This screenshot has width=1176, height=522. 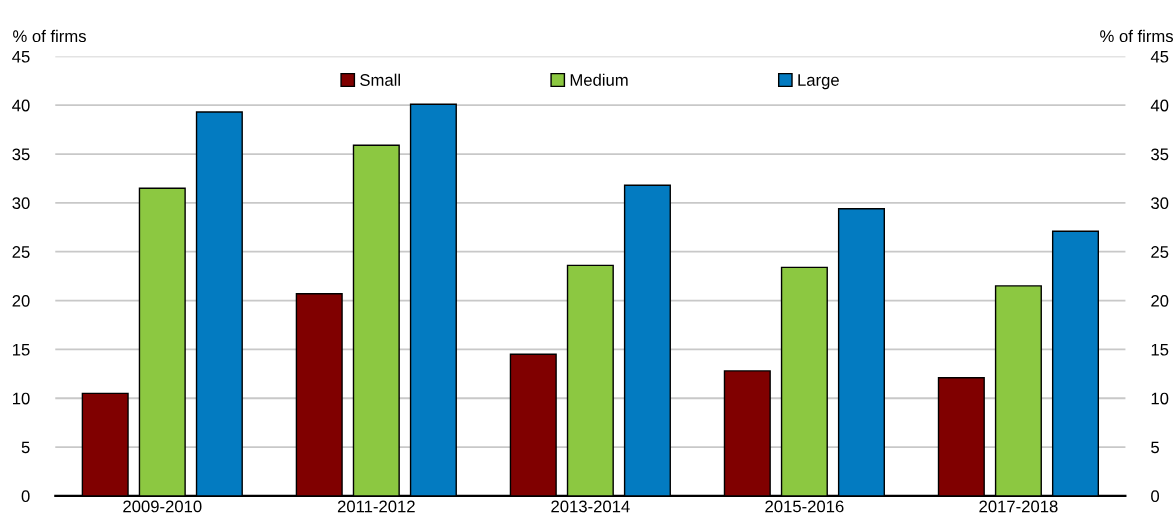 What do you see at coordinates (1136, 36) in the screenshot?
I see `y2-axis-title: % of firms` at bounding box center [1136, 36].